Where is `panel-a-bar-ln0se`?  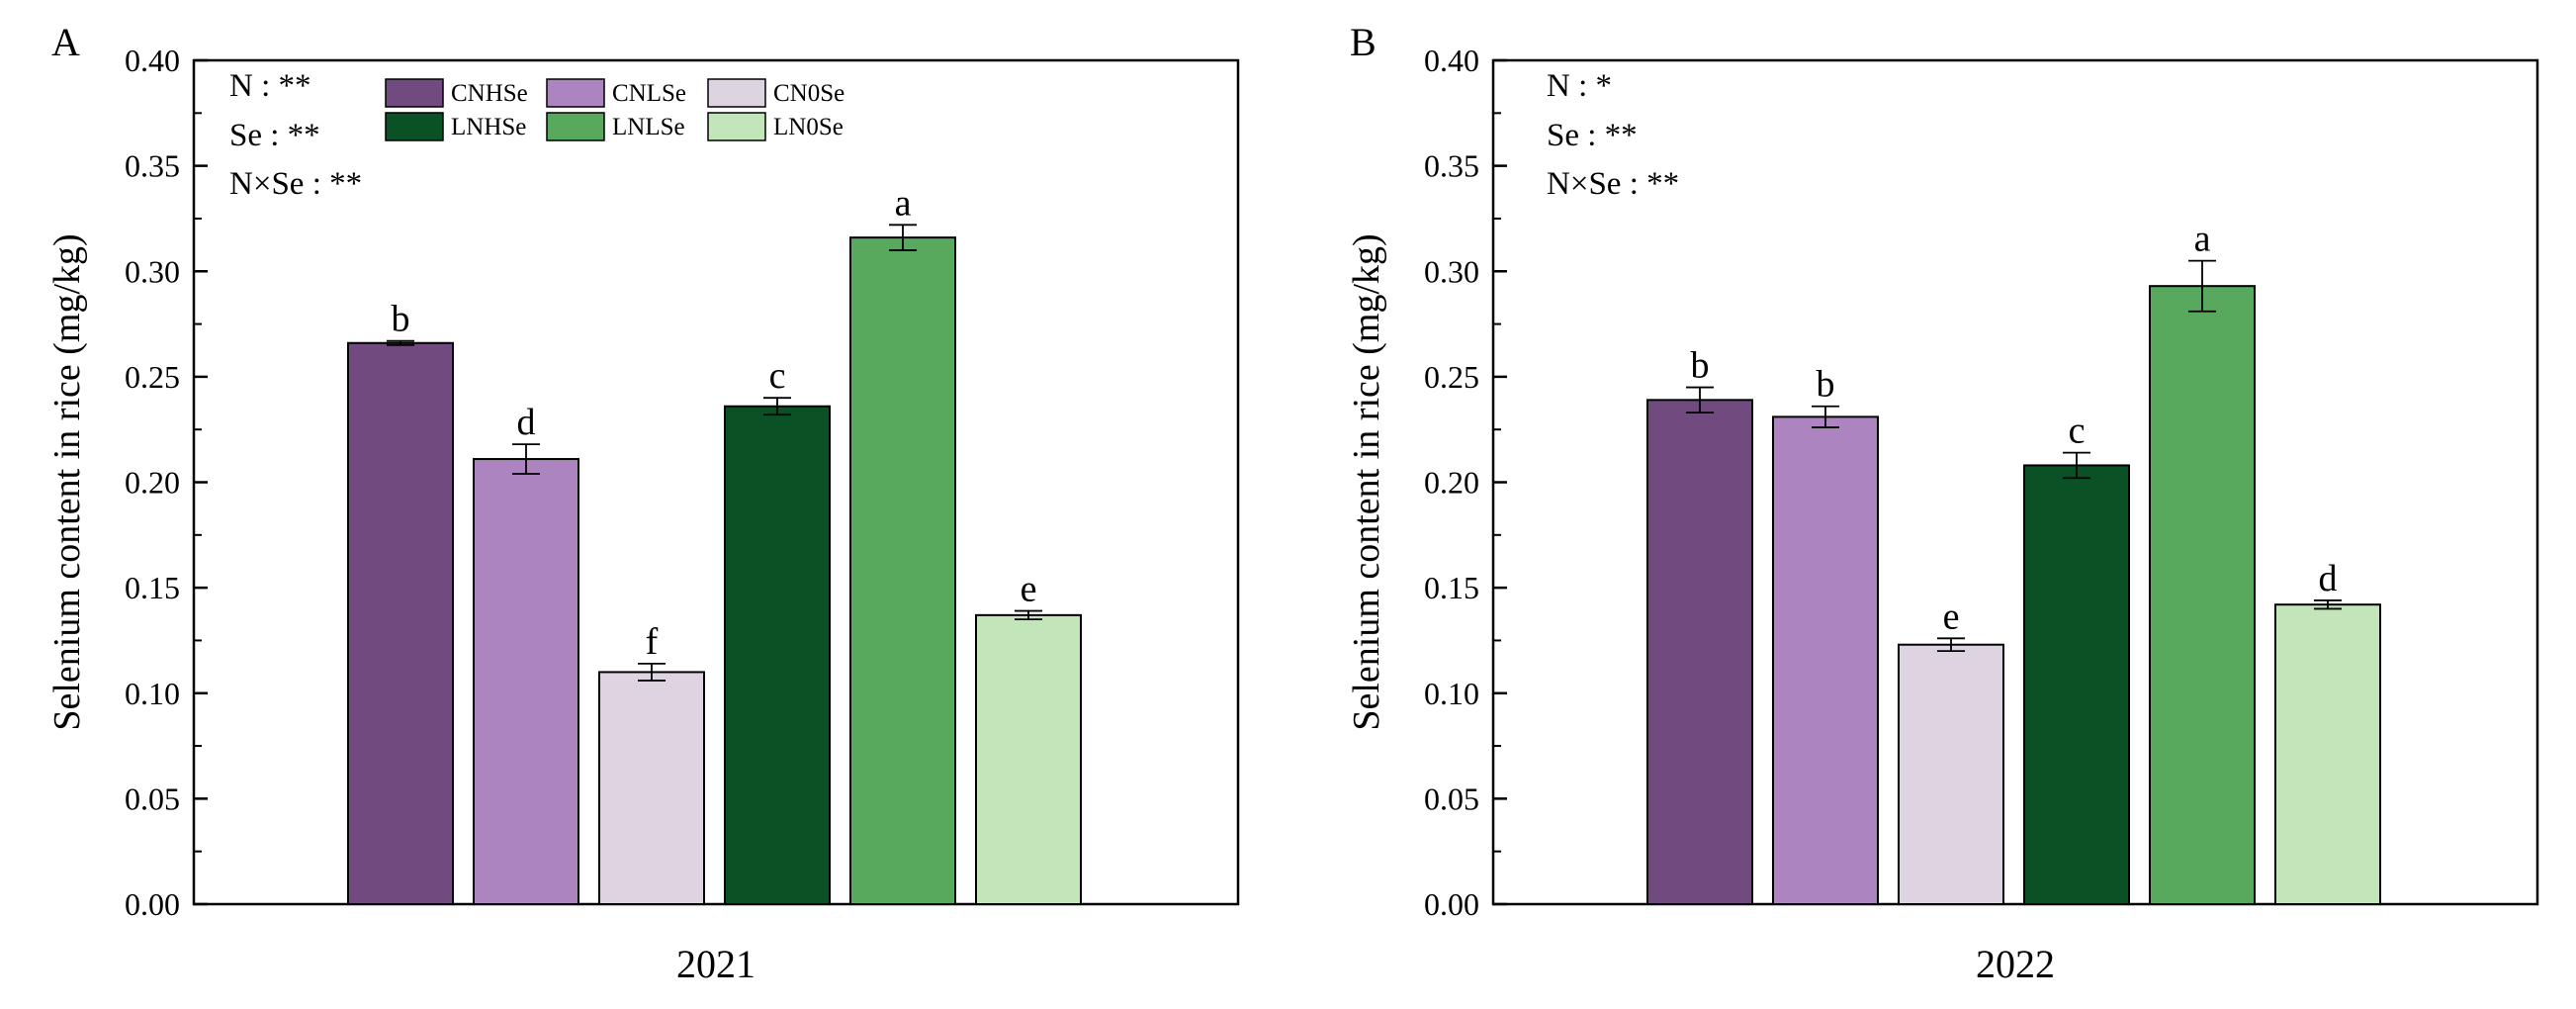 panel-a-bar-ln0se is located at coordinates (1028, 759).